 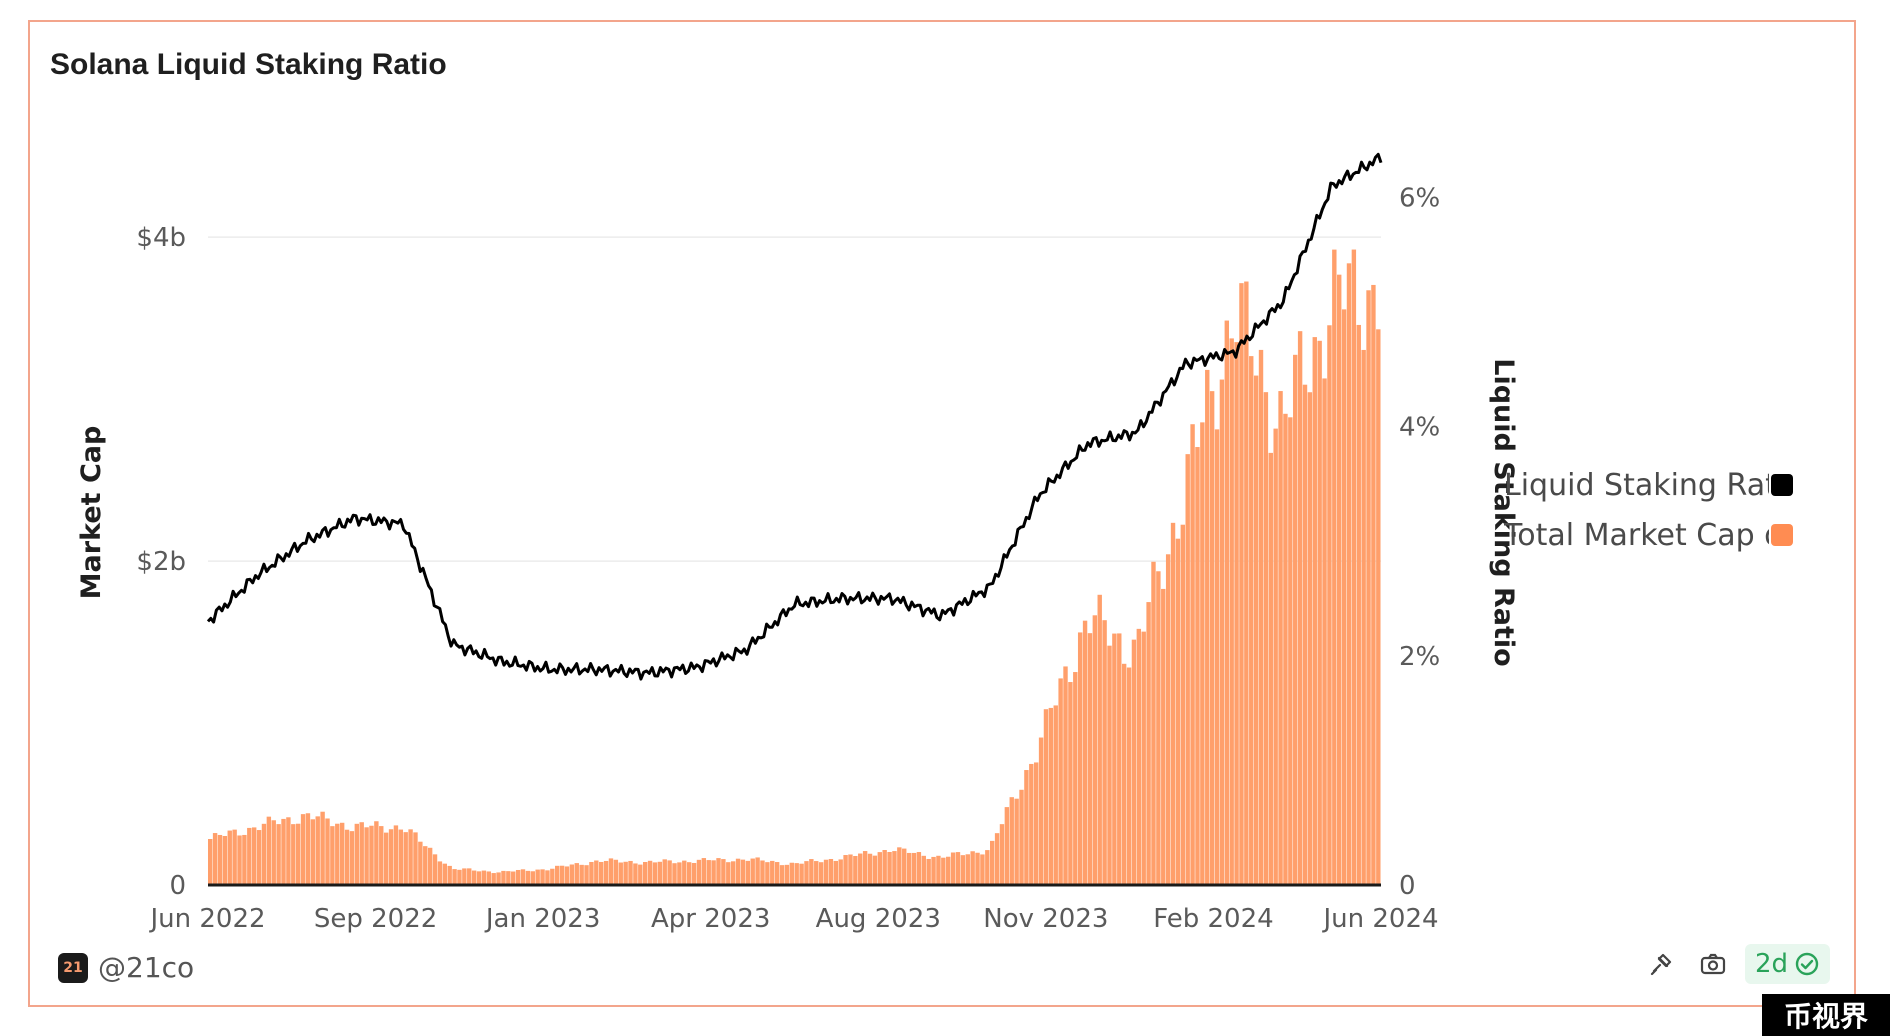 What do you see at coordinates (1674, 485) in the screenshot?
I see `legend-item-liquid-staking-ratio: Liquid Staking Ratio` at bounding box center [1674, 485].